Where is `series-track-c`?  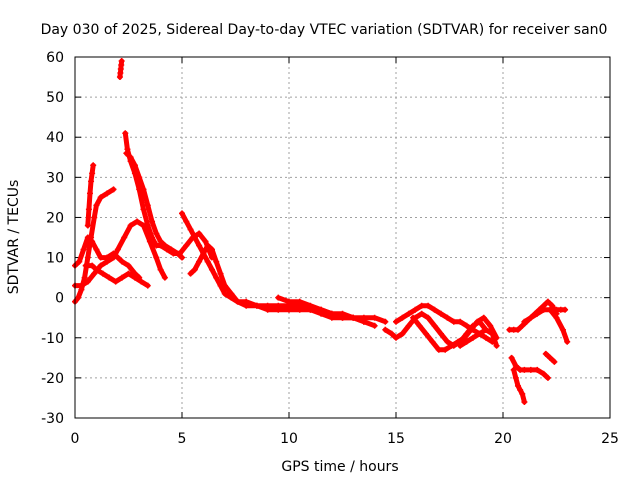
series-track-c is located at coordinates (120, 254).